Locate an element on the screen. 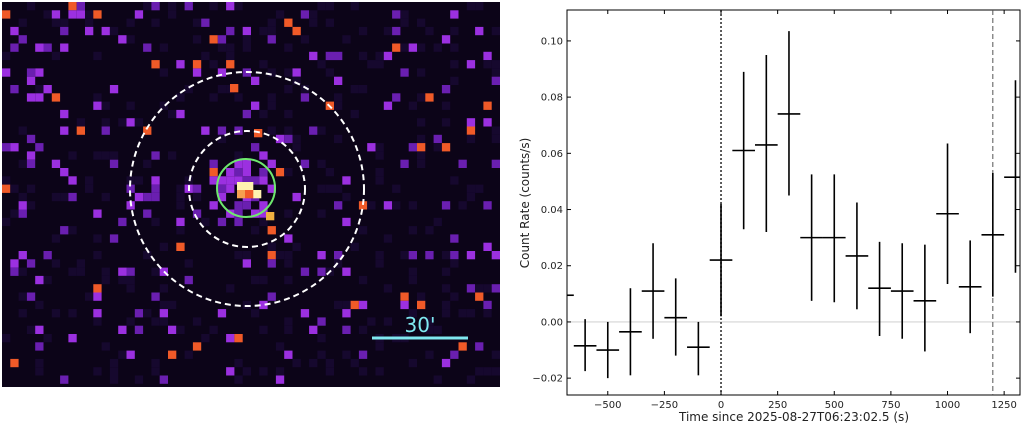 This screenshot has width=1024, height=429. y-tick-label: 0.06 is located at coordinates (552, 154).